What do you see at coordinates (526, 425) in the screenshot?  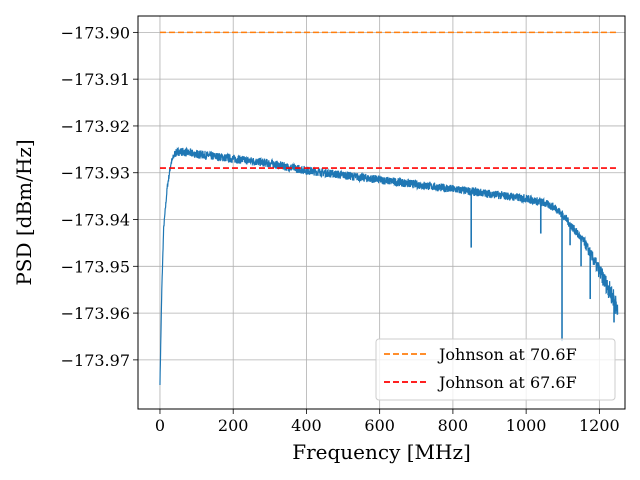 I see `x-tick-label: 1000` at bounding box center [526, 425].